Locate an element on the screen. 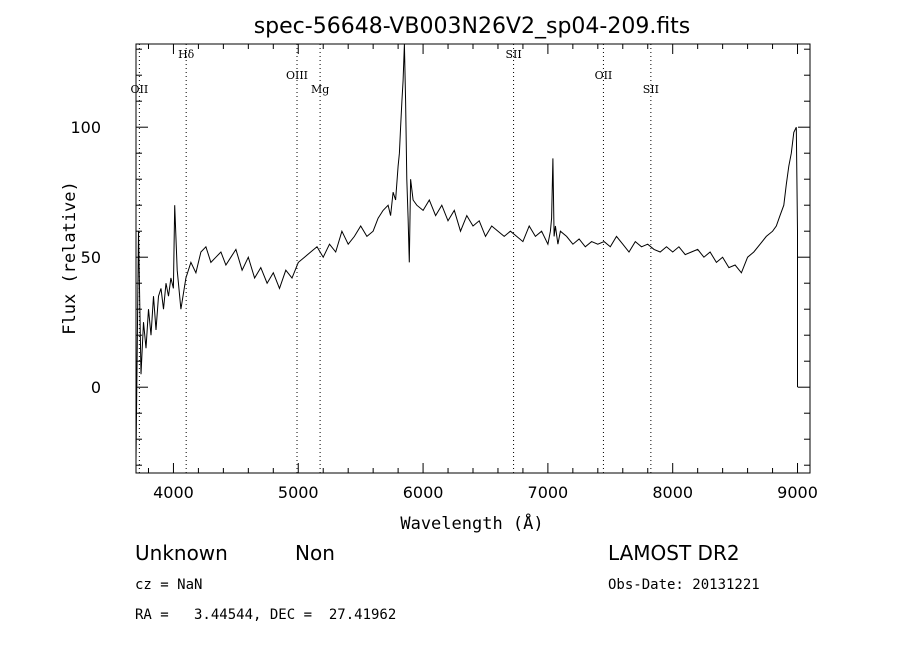 The height and width of the screenshot is (650, 900). x-tick-label: 5000 is located at coordinates (298, 492).